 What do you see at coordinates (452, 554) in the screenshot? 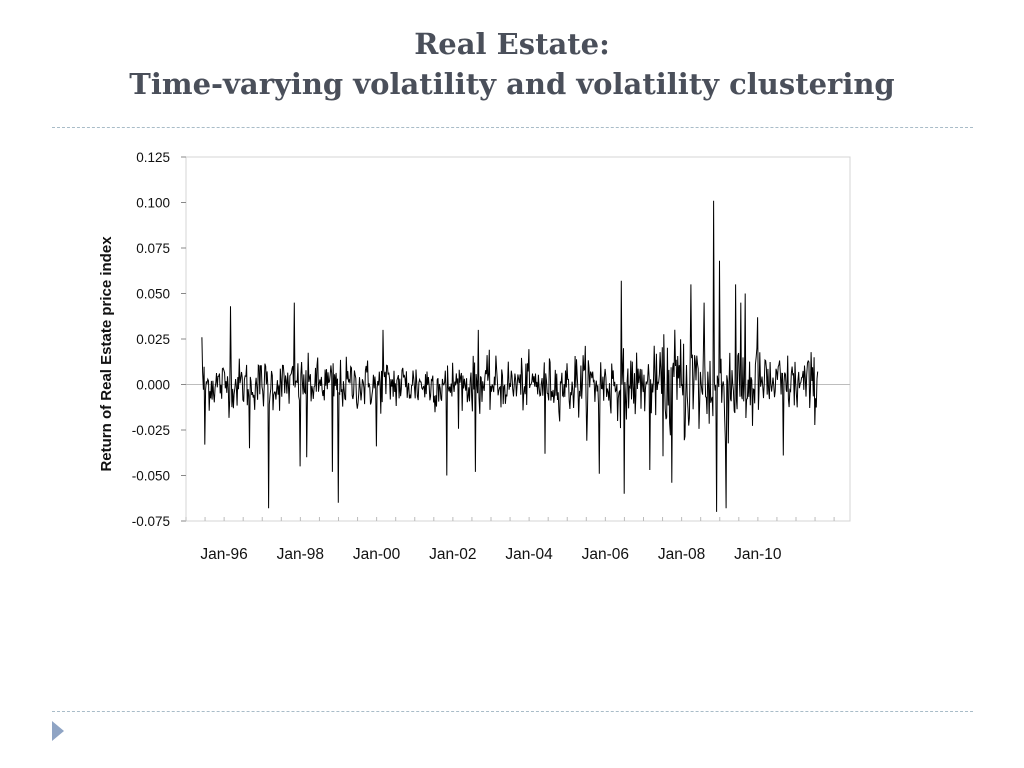
I see `x-tick-label: Jan-02` at bounding box center [452, 554].